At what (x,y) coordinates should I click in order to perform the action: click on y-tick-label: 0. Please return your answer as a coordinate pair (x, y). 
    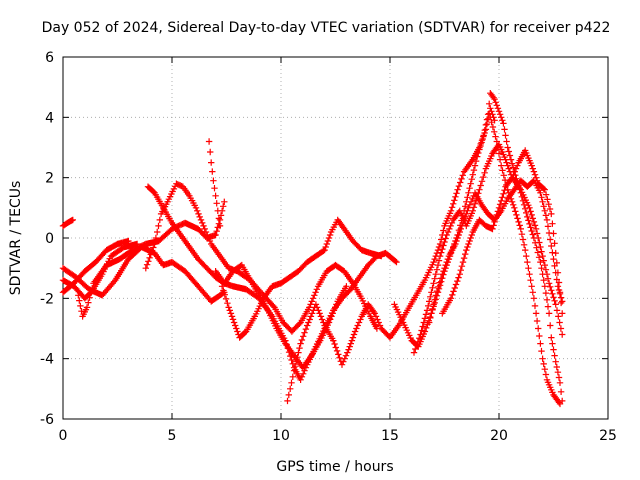
    Looking at the image, I should click on (49, 239).